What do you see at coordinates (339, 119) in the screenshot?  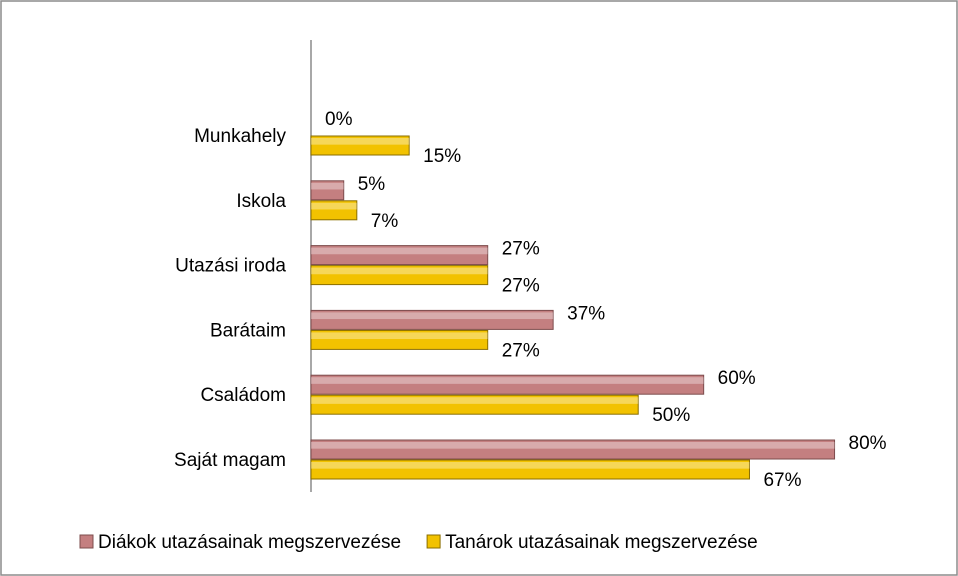 I see `data-label: 0%` at bounding box center [339, 119].